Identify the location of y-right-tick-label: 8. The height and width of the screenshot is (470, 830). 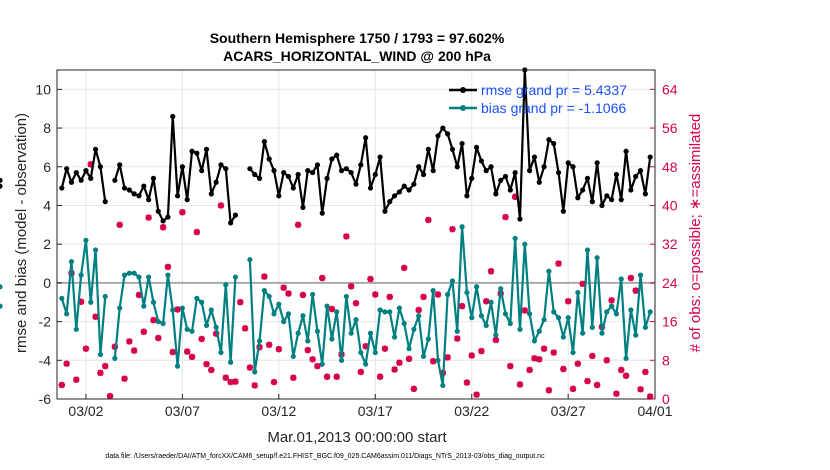
(666, 360).